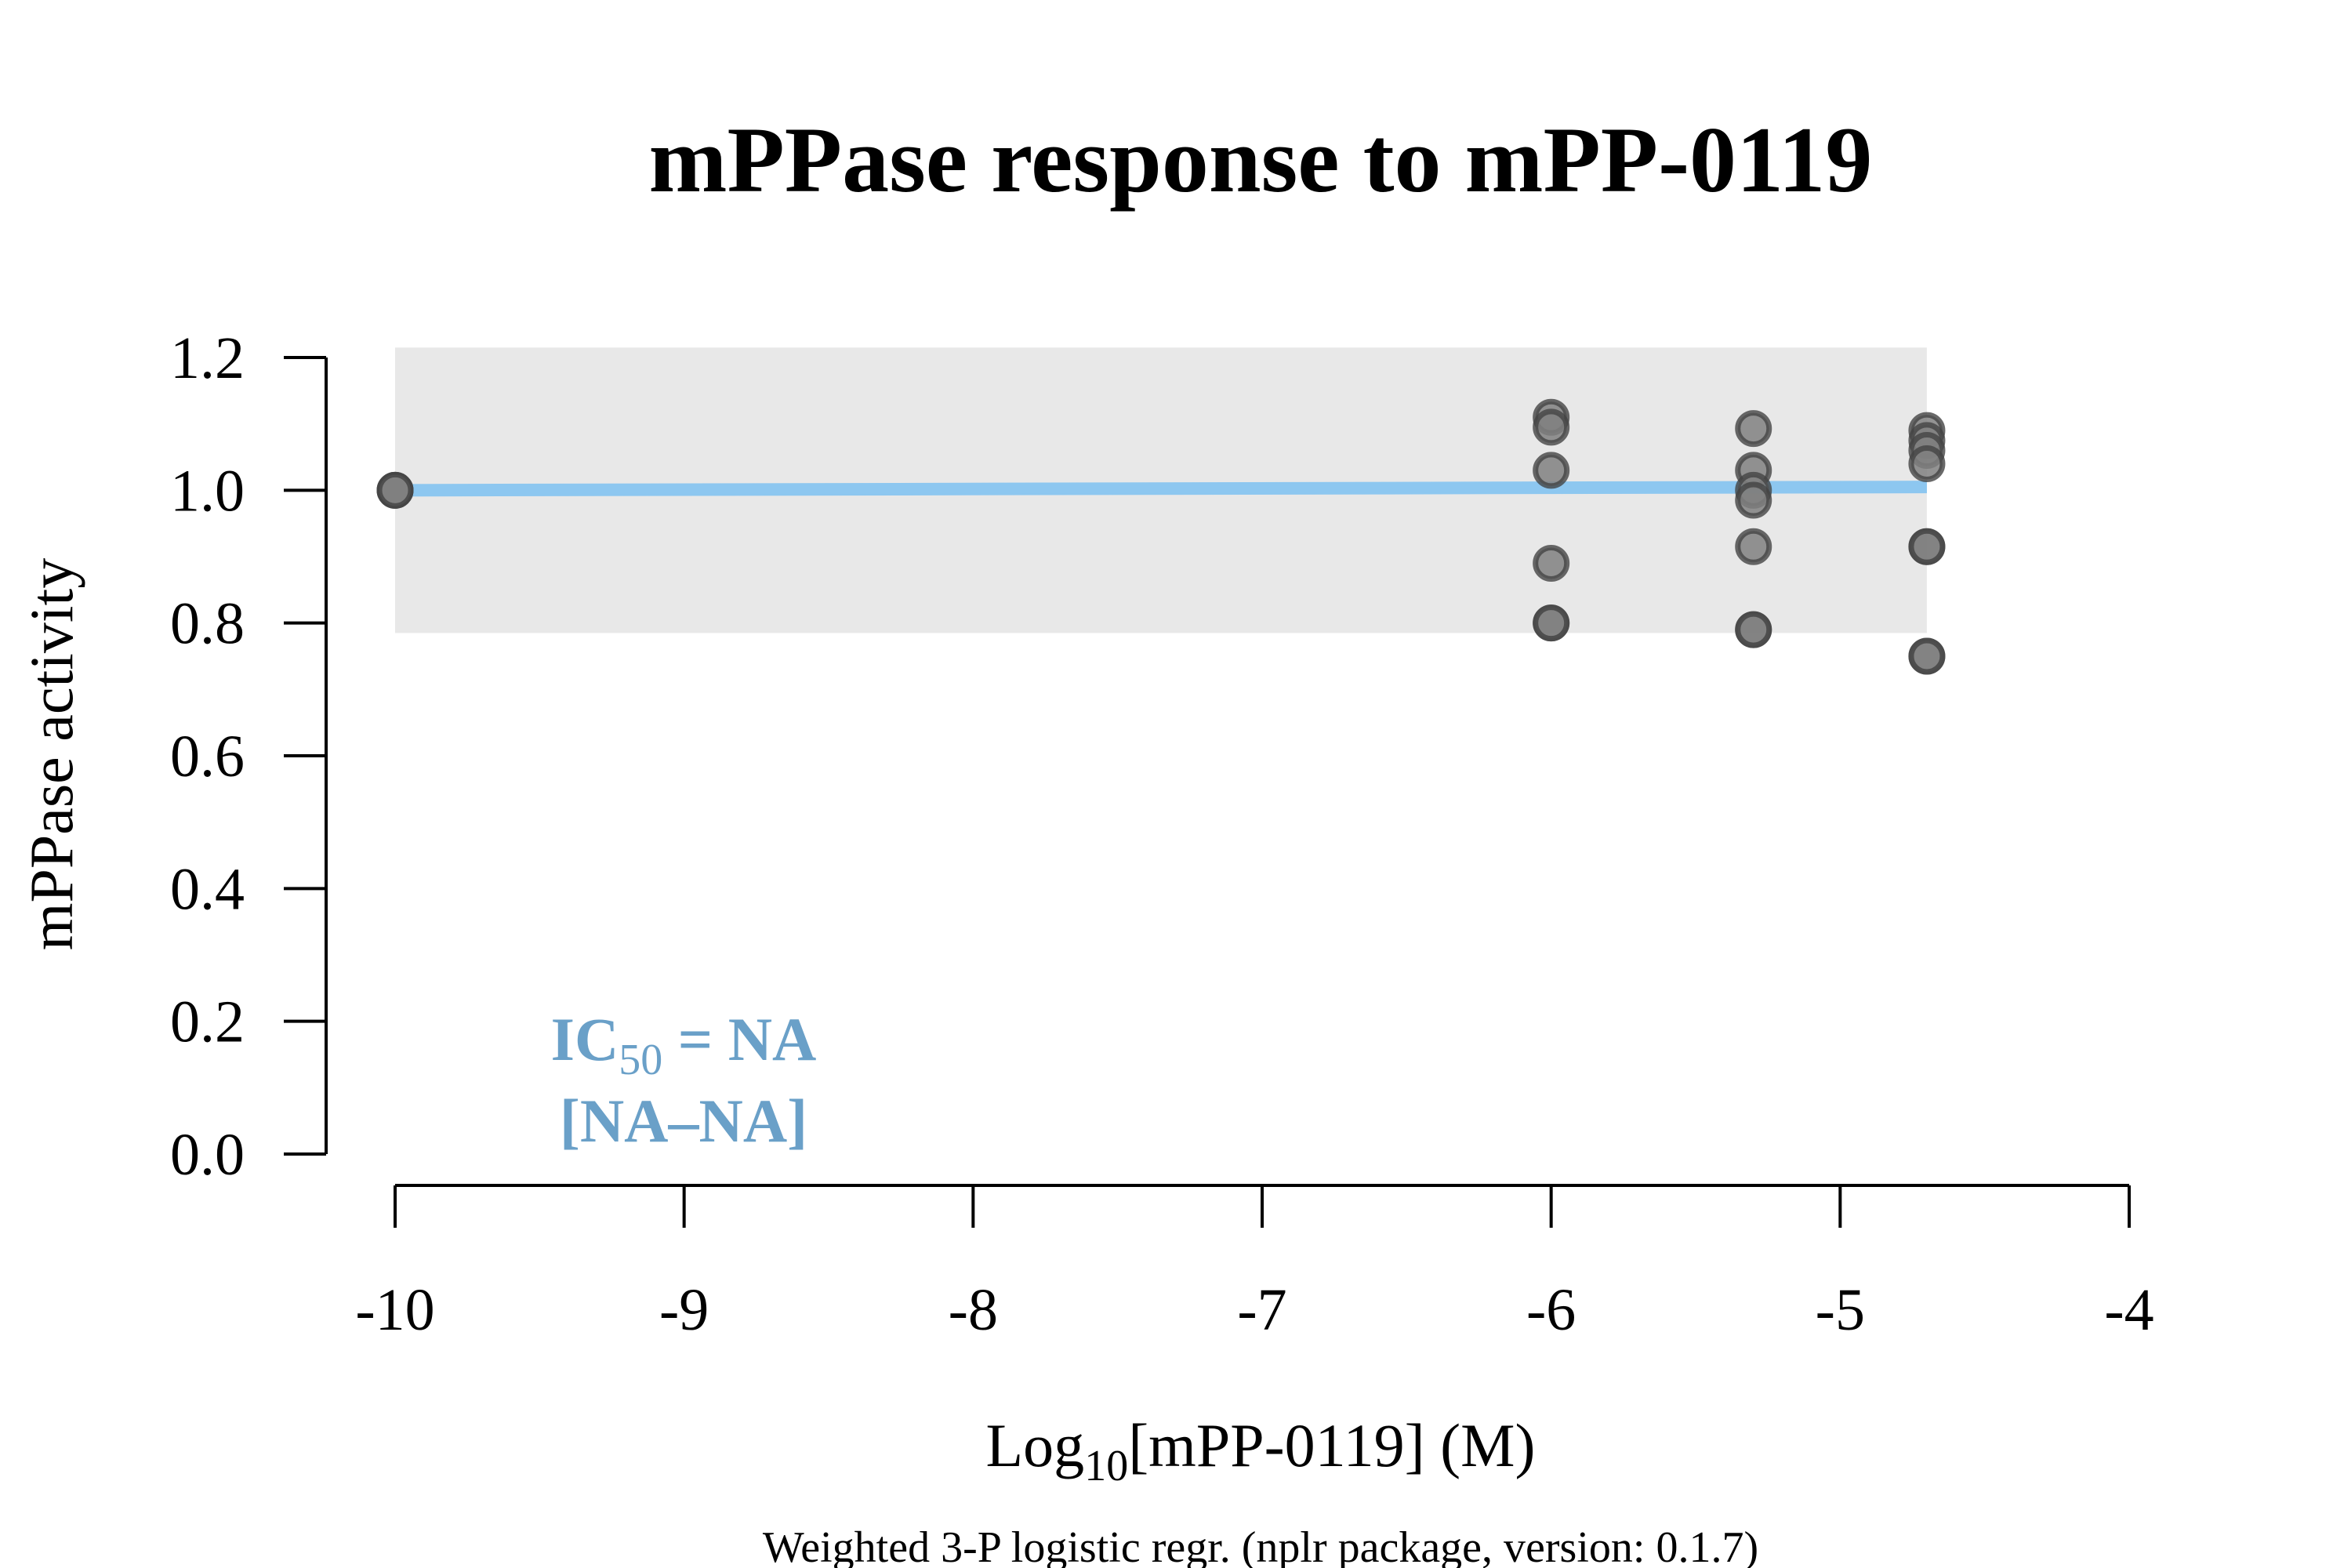 This screenshot has height=1568, width=2333. I want to click on y-axis: 0.0 0.2 0.4 0.6 0.8 1.0 1.2, so click(249, 756).